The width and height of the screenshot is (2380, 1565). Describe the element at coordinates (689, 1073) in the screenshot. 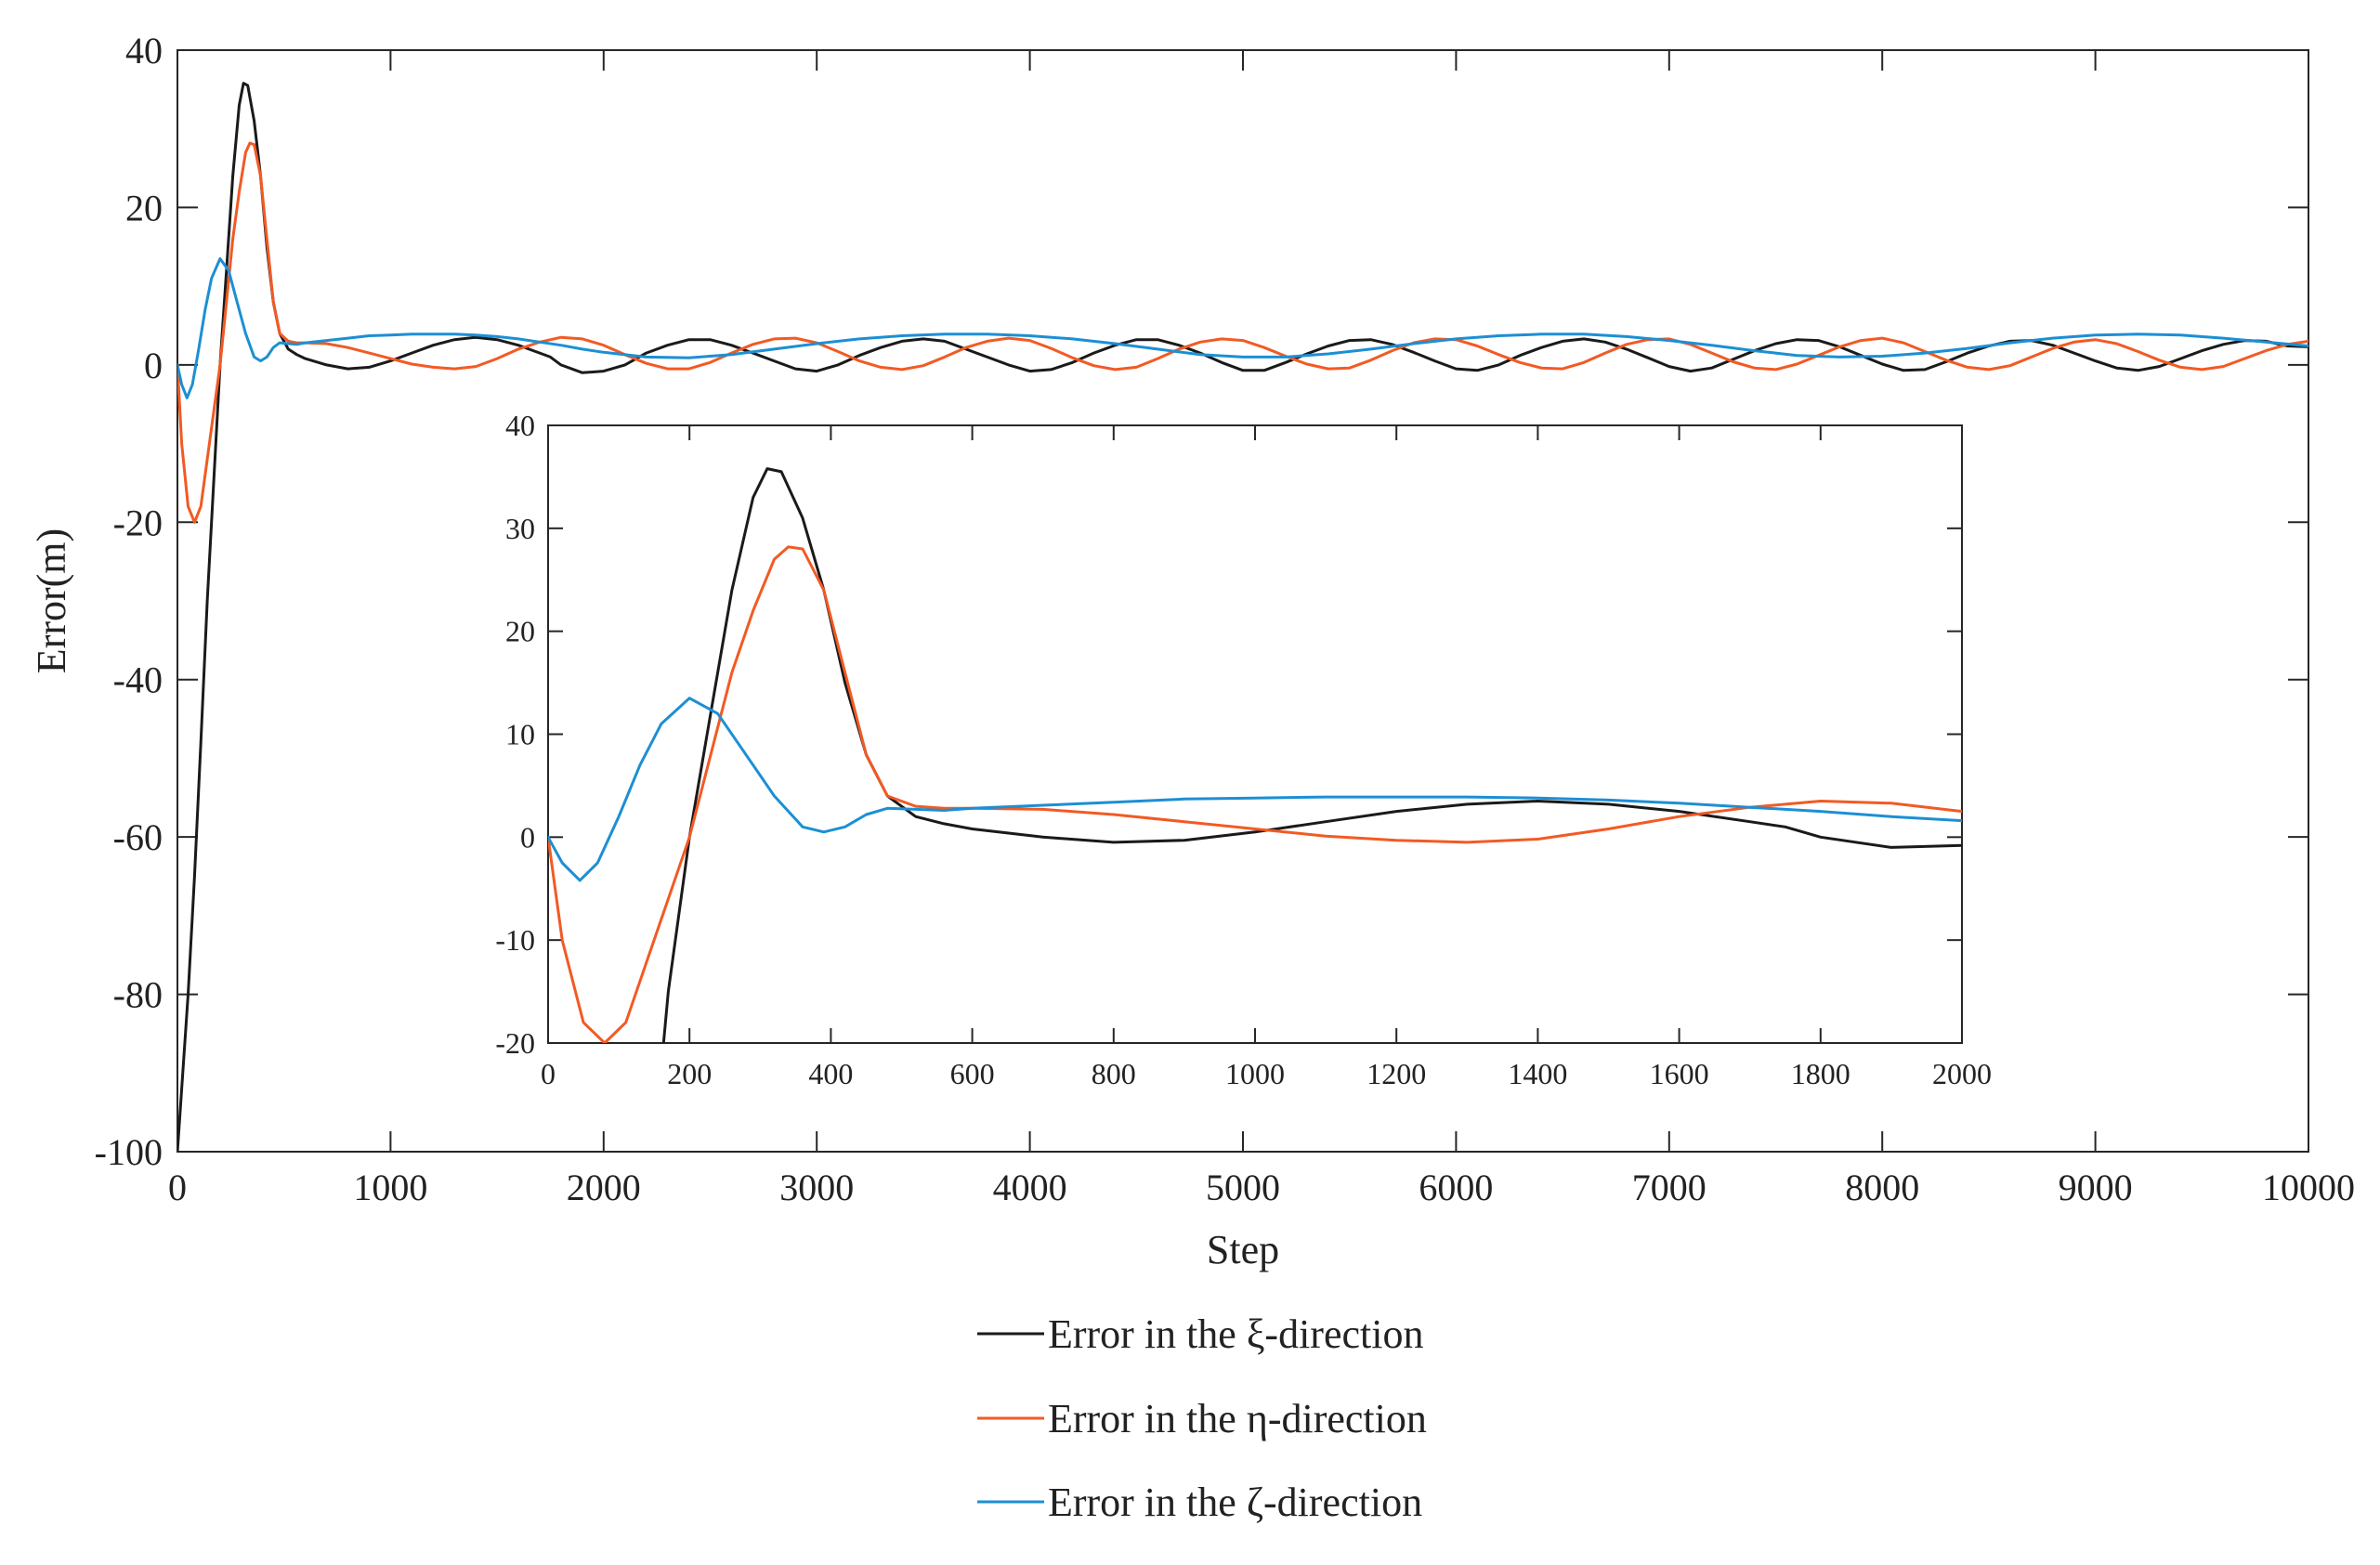

I see `inset-x-tick-label: 200` at that location.